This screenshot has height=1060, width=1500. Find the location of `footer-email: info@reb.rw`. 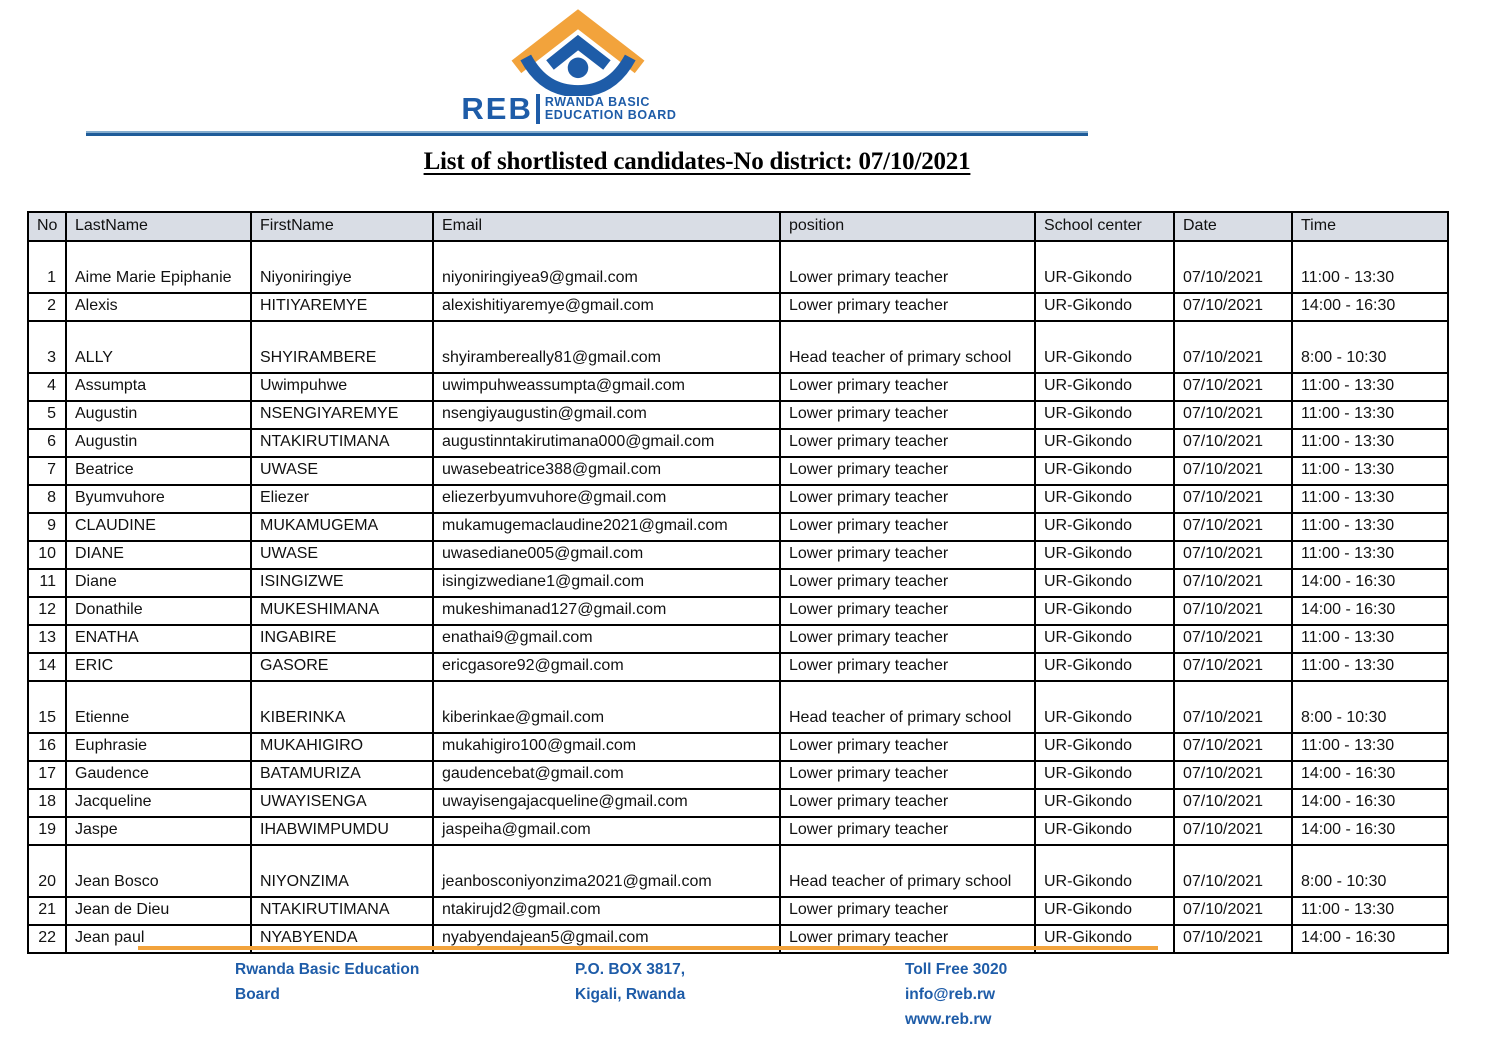

footer-email: info@reb.rw is located at coordinates (950, 994).